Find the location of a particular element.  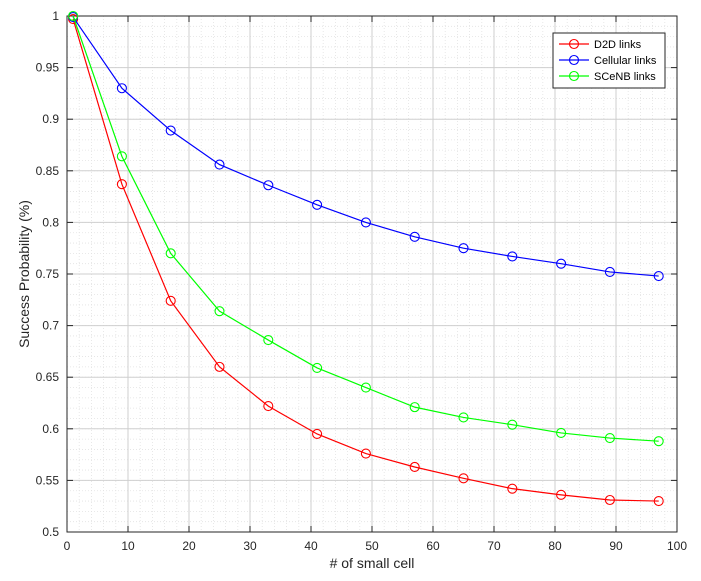

x-tick-label: 50 is located at coordinates (372, 546).